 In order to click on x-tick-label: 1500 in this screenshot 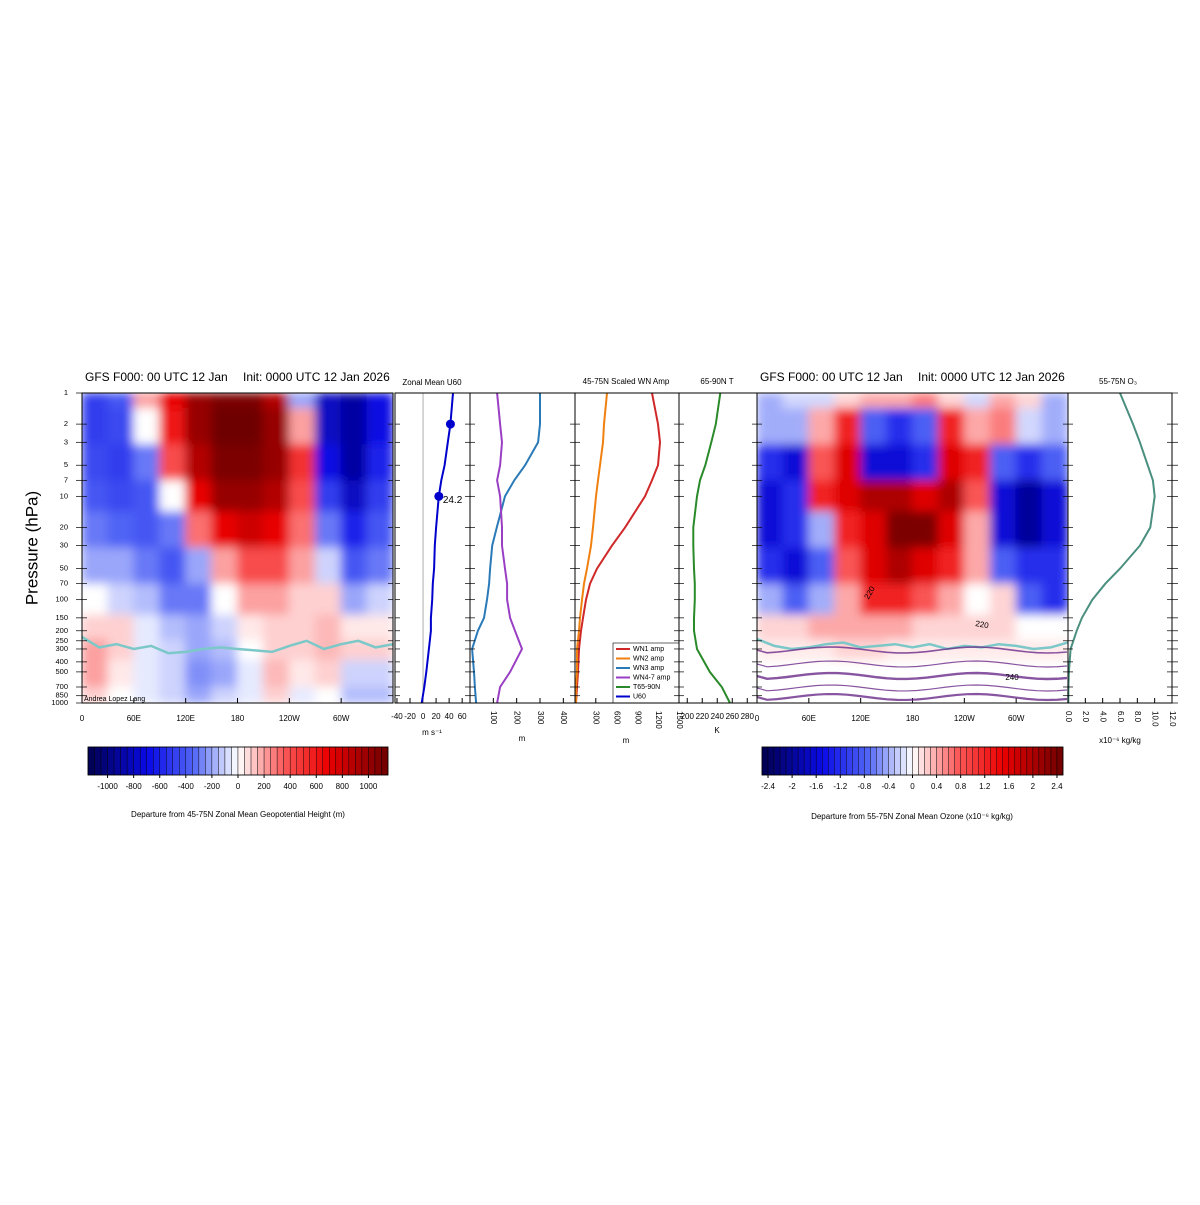, I will do `click(679, 720)`.